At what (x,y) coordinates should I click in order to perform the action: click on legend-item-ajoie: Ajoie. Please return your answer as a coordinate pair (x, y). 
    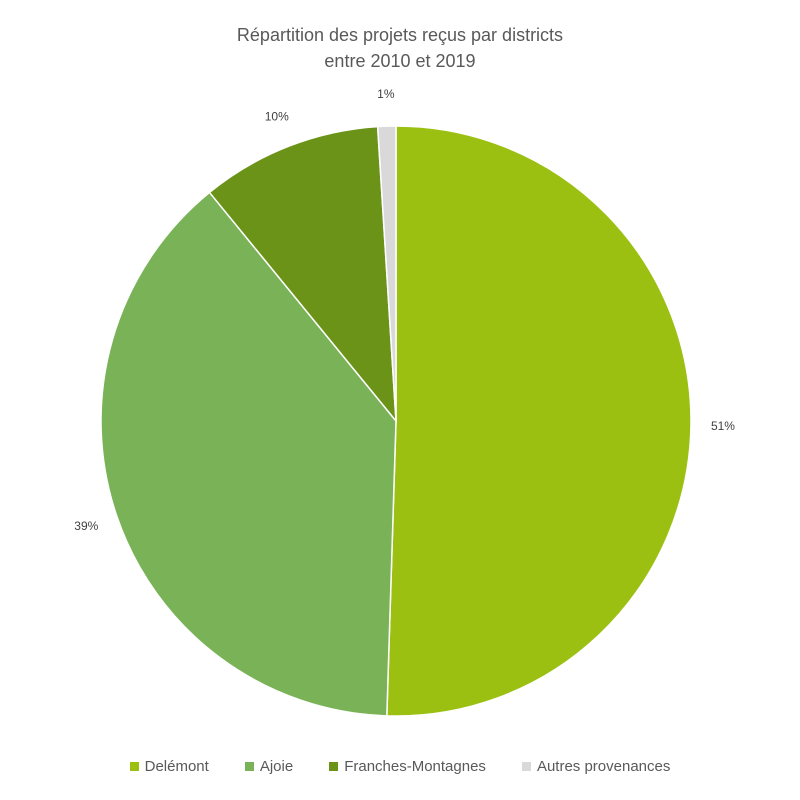
    Looking at the image, I should click on (269, 766).